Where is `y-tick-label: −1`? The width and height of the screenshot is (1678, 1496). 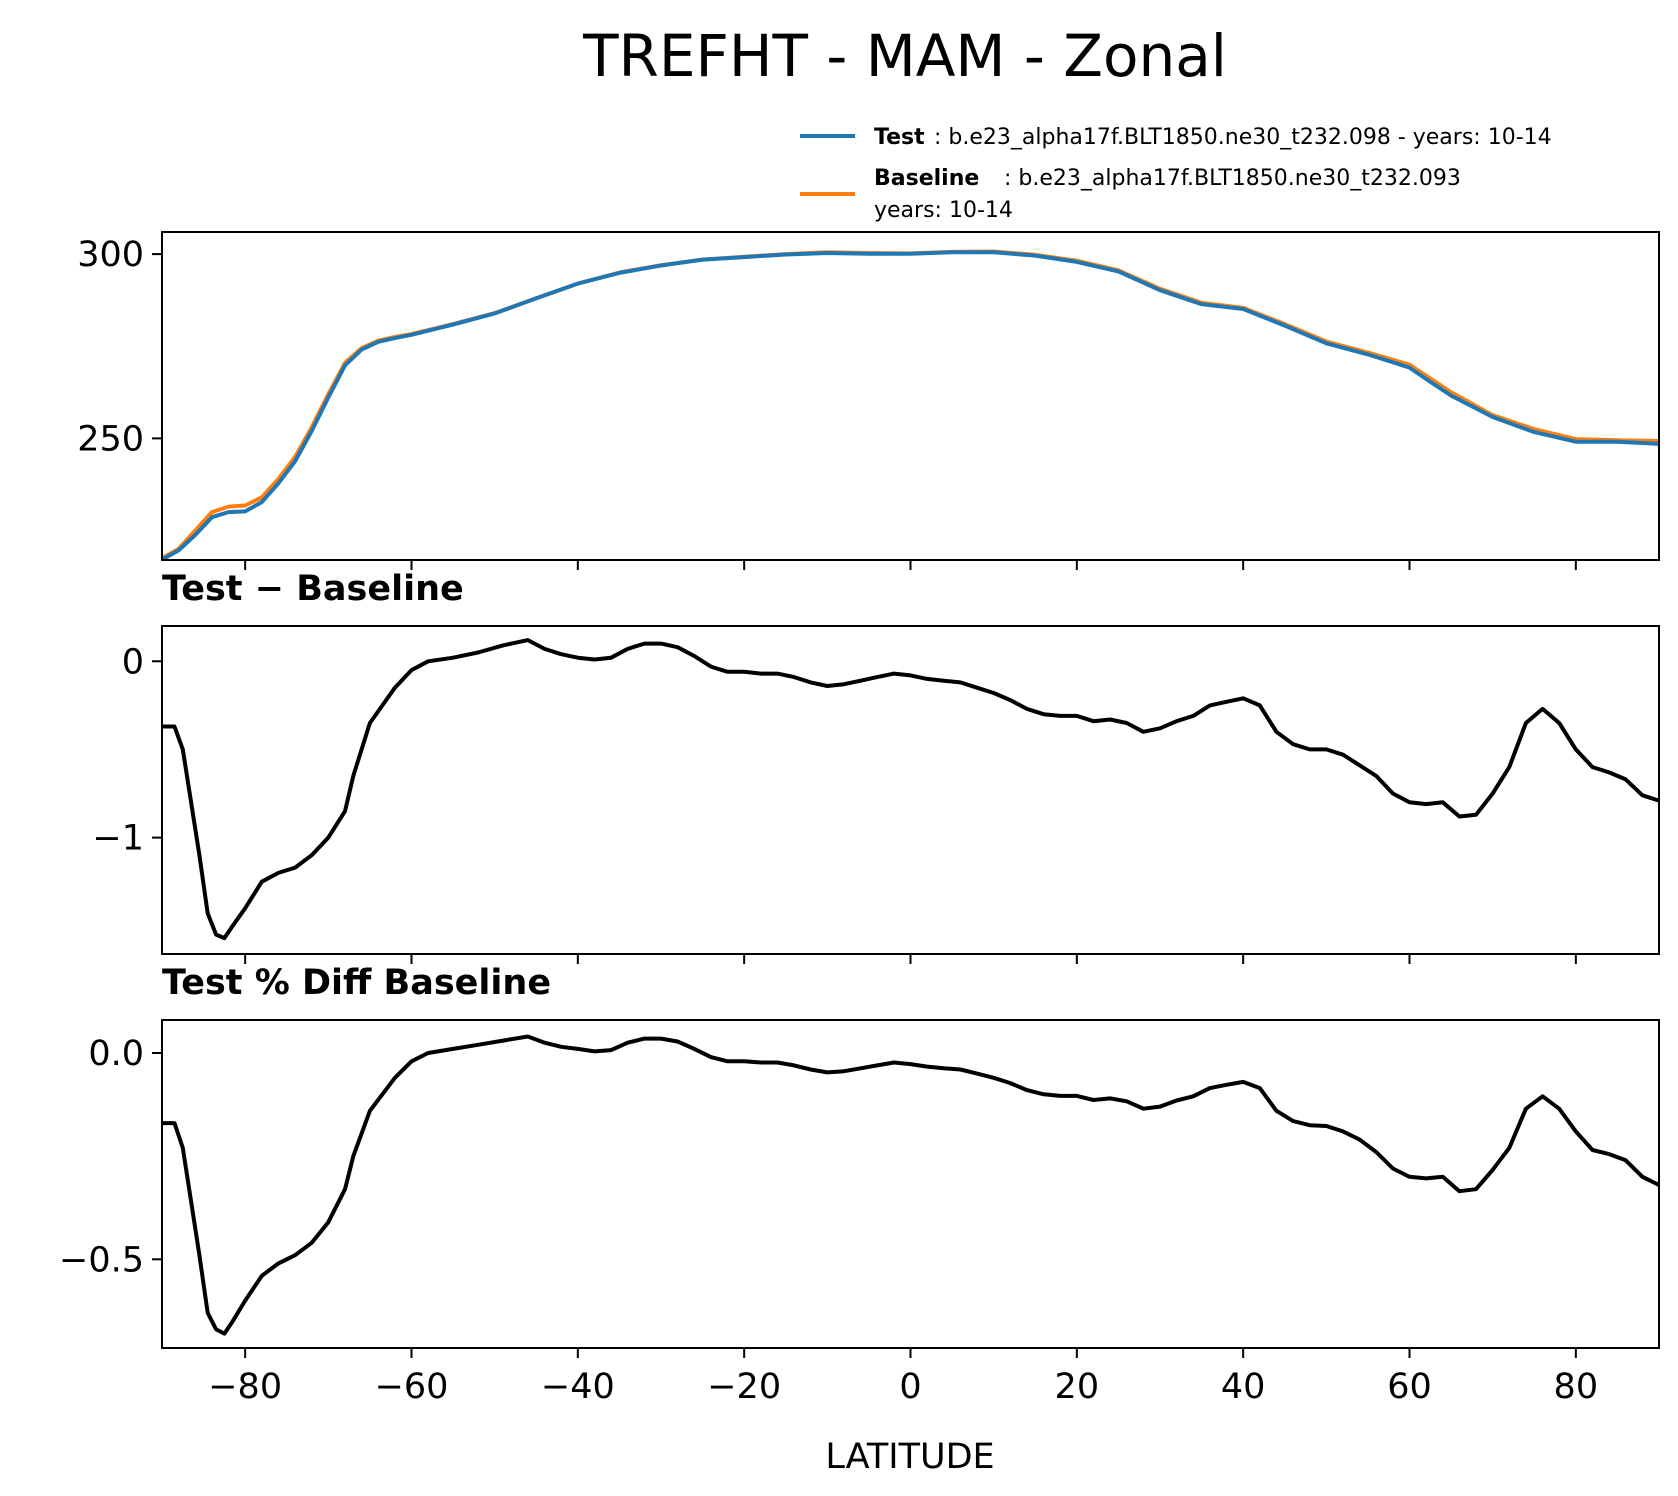
y-tick-label: −1 is located at coordinates (118, 839).